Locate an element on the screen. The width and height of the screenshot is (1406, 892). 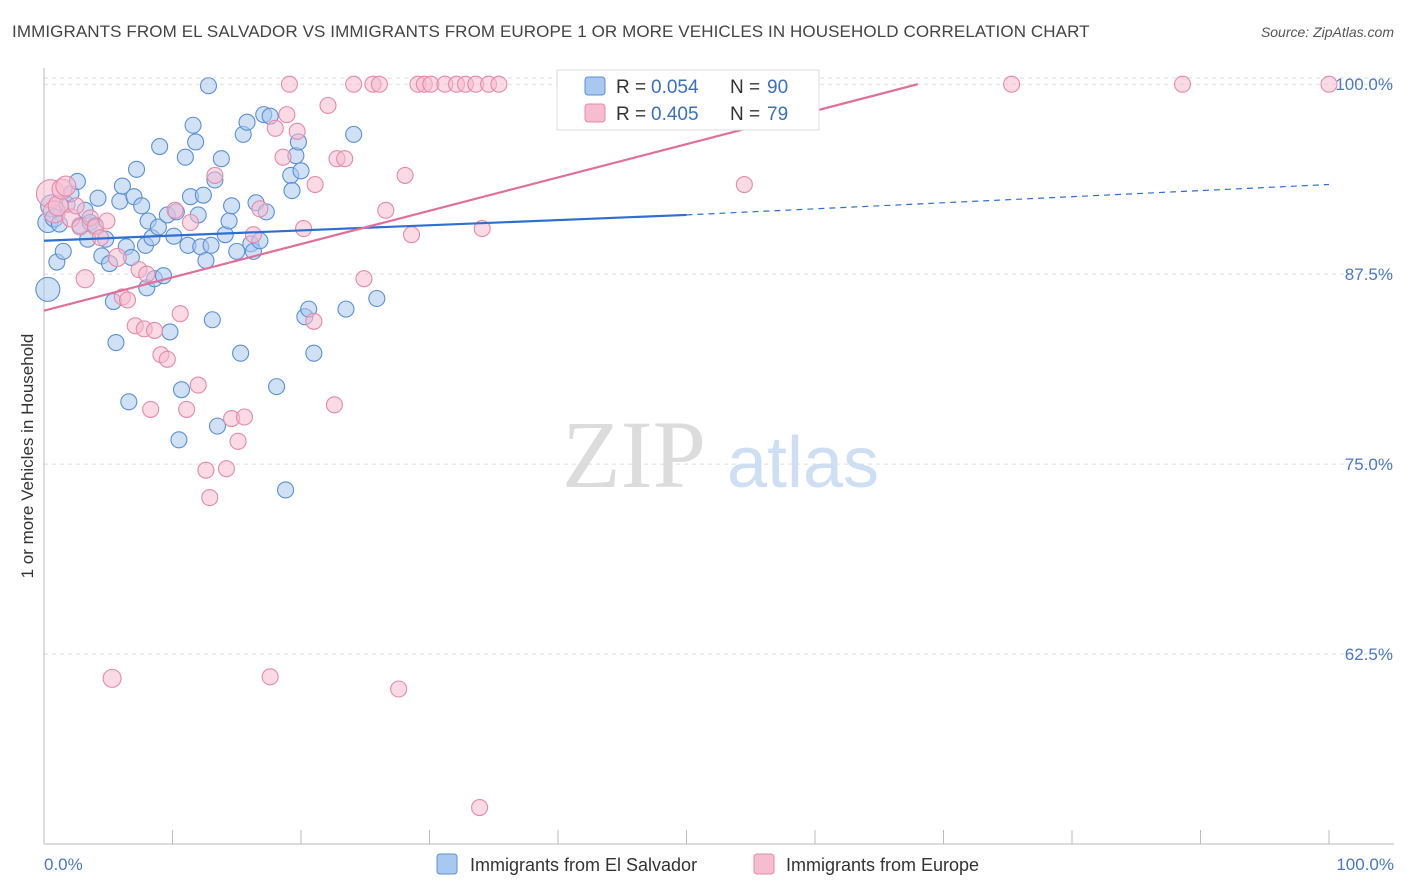
y-tick-label-2: 87.5% is located at coordinates (1369, 274).